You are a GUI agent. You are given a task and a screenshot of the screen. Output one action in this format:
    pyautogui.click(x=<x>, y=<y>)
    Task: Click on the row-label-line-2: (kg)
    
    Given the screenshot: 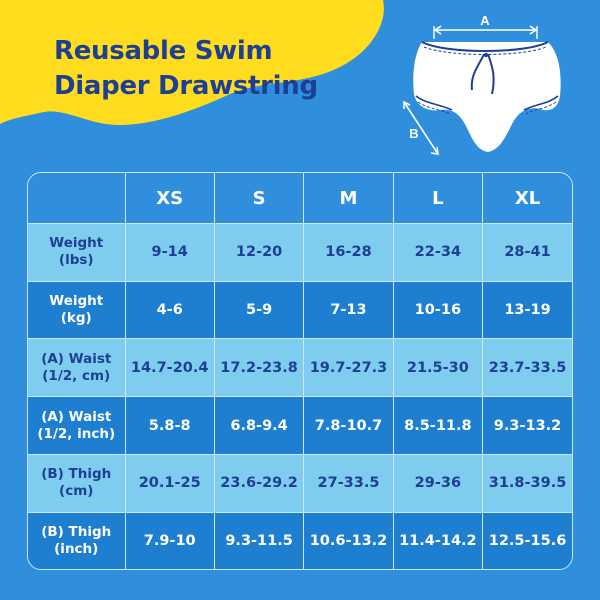 What is the action you would take?
    pyautogui.click(x=76, y=318)
    